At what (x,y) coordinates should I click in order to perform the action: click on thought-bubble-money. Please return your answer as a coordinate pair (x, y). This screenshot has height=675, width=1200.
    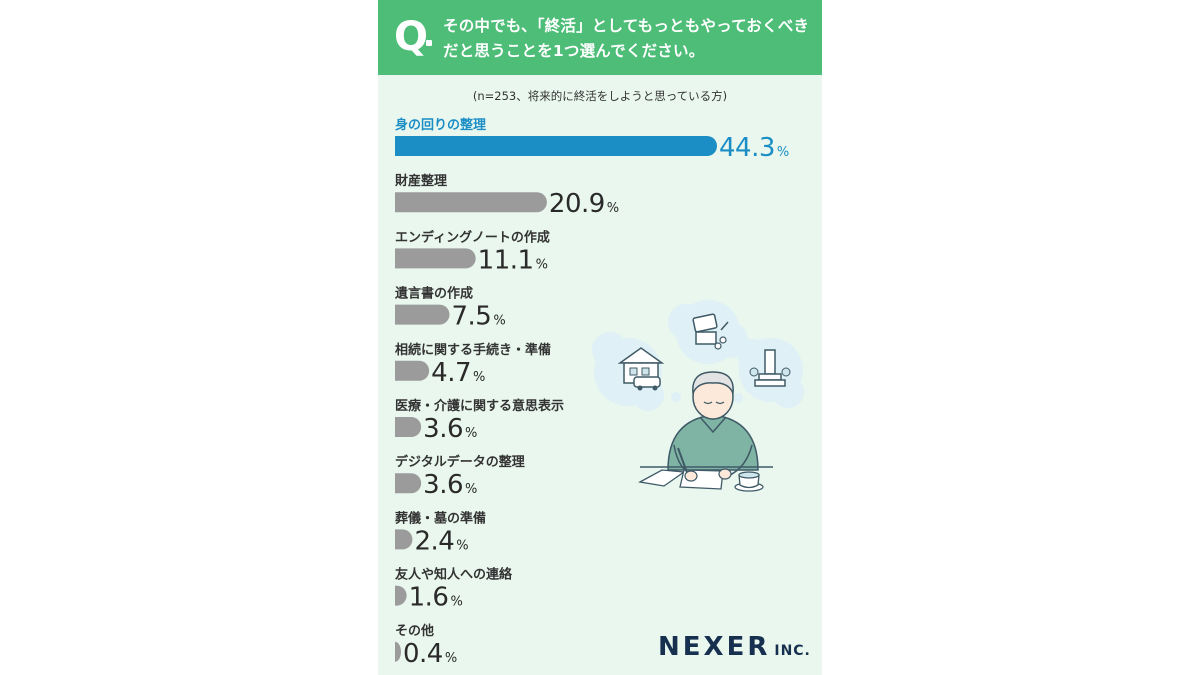
    Looking at the image, I should click on (708, 332).